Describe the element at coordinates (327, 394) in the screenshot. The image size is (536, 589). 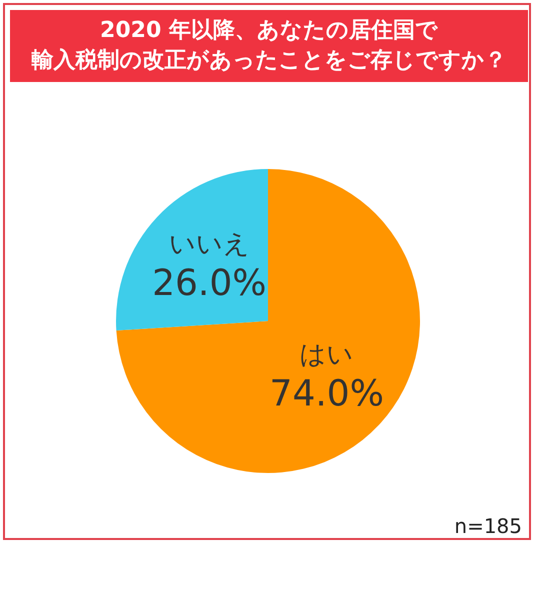
I see `data-label: 74.0%` at that location.